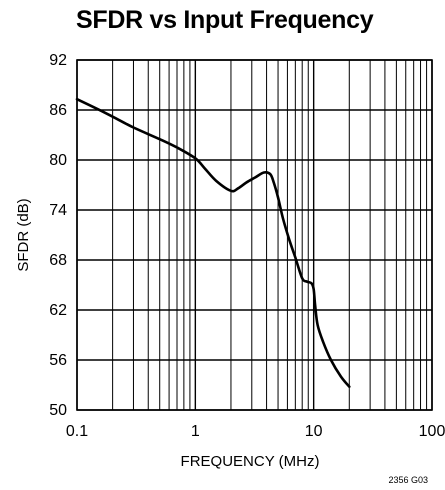 The image size is (445, 490). What do you see at coordinates (23, 234) in the screenshot?
I see `y-axis-label: SFDR (dB)` at bounding box center [23, 234].